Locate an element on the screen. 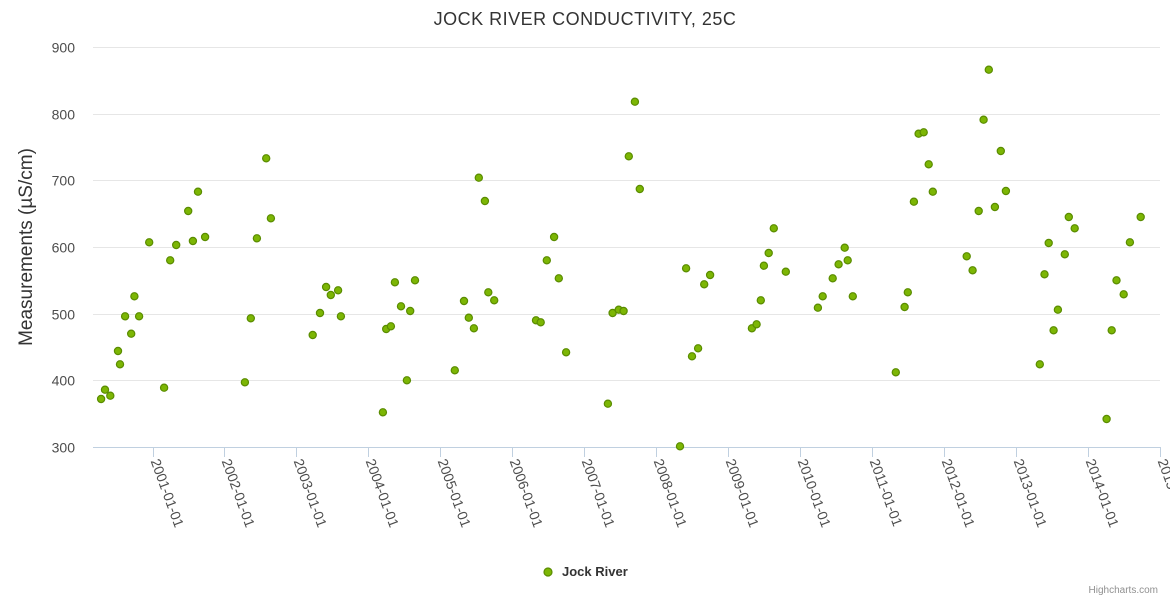 The image size is (1170, 605). legend: Jock River is located at coordinates (585, 571).